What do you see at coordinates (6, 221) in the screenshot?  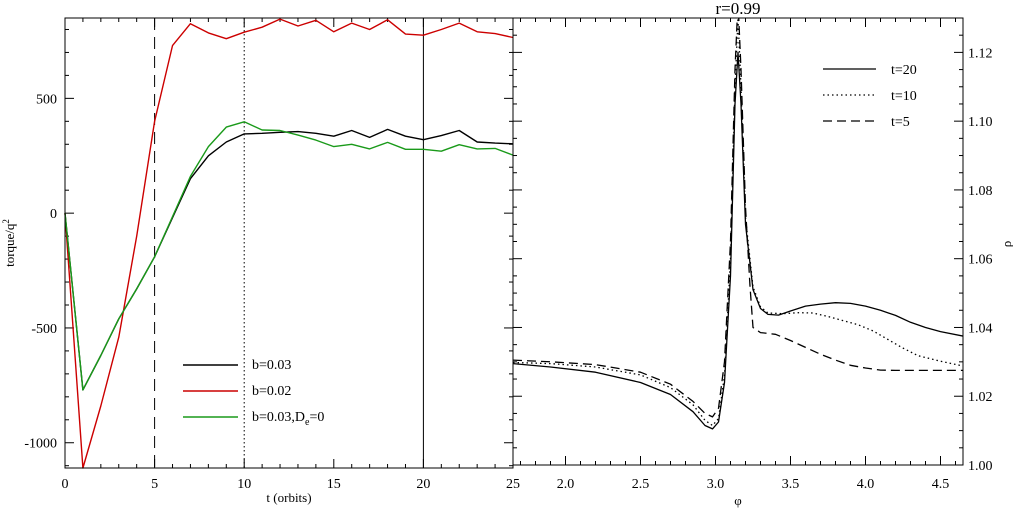 I see `y-axis-label-sup: 2` at bounding box center [6, 221].